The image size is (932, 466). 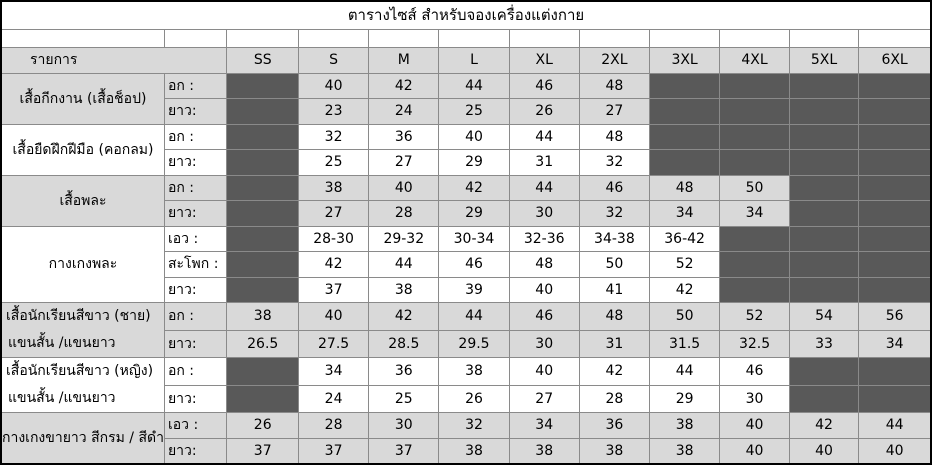 I want to click on item-name-text: เสื้อยืดฝึกฝีมือ (คอกลม), so click(x=83, y=149).